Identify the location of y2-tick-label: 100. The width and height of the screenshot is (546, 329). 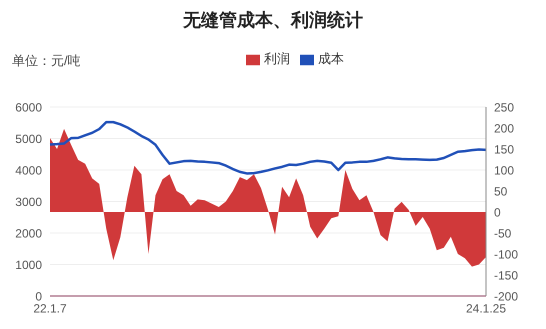
(504, 170).